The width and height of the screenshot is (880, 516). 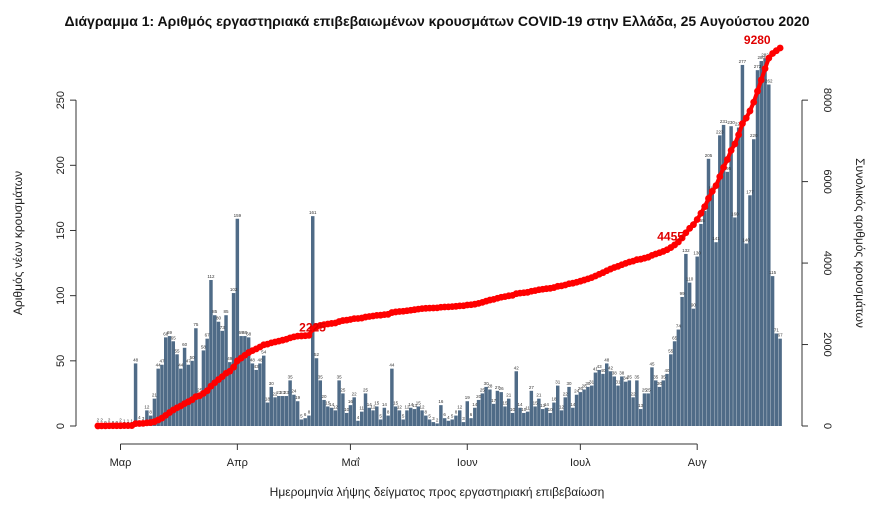 I want to click on bar-value-label: 112, so click(x=211, y=276).